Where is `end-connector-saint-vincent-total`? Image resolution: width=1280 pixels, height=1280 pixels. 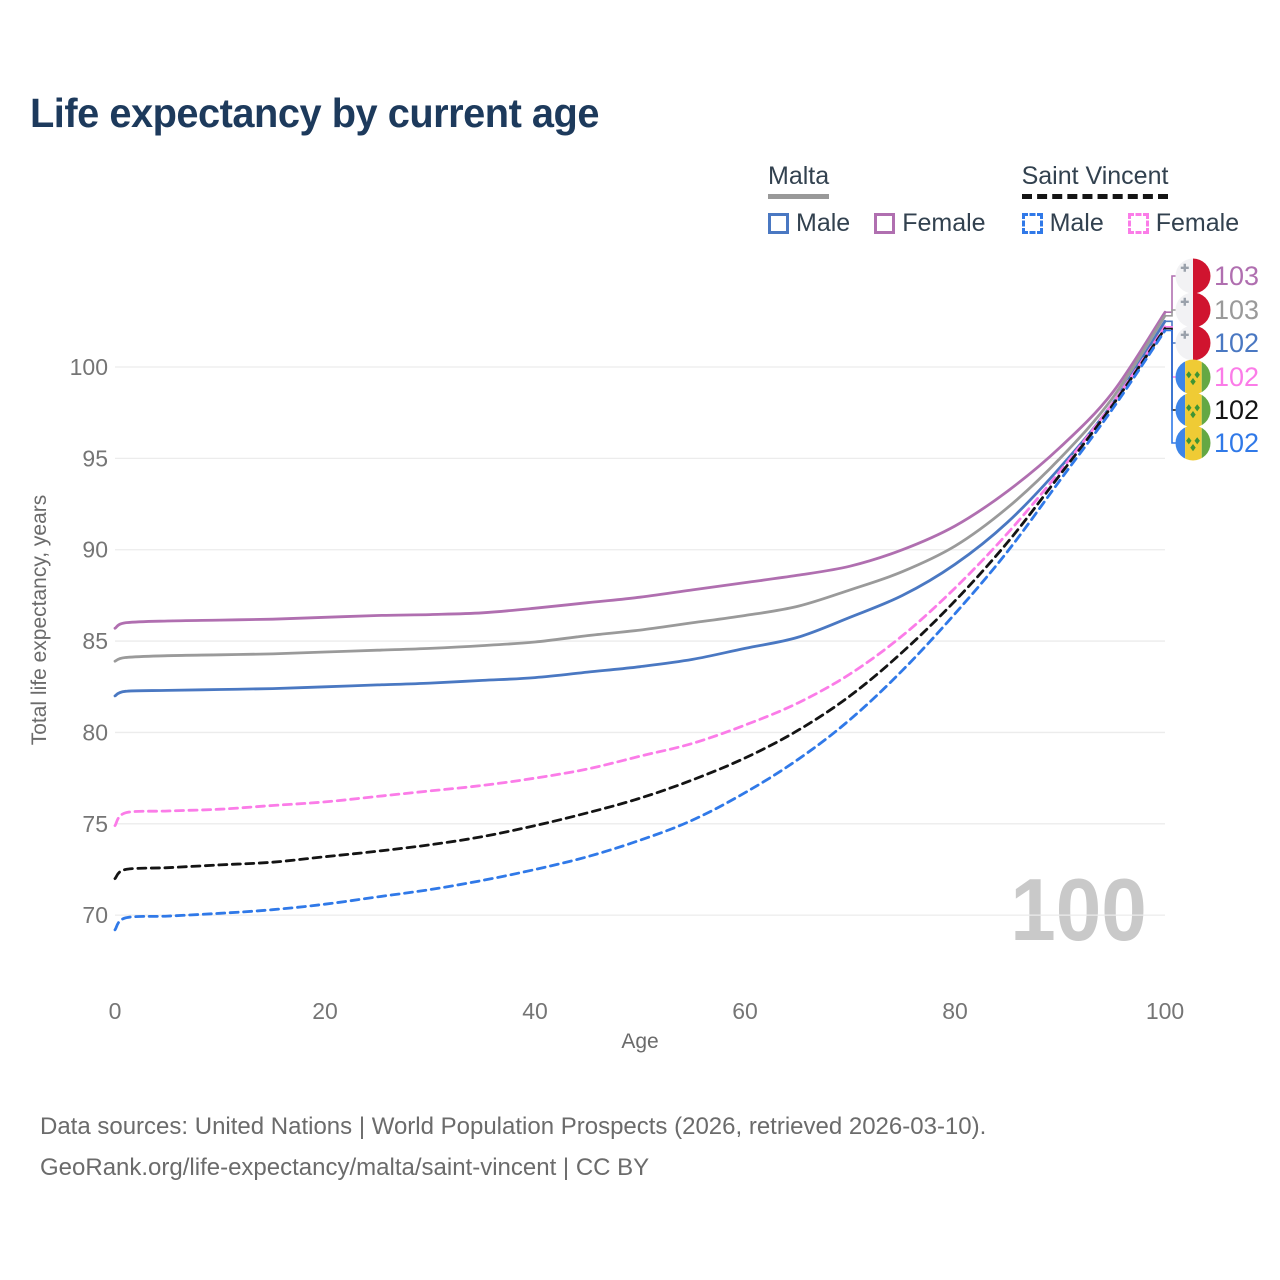 end-connector-saint-vincent-total is located at coordinates (1171, 369).